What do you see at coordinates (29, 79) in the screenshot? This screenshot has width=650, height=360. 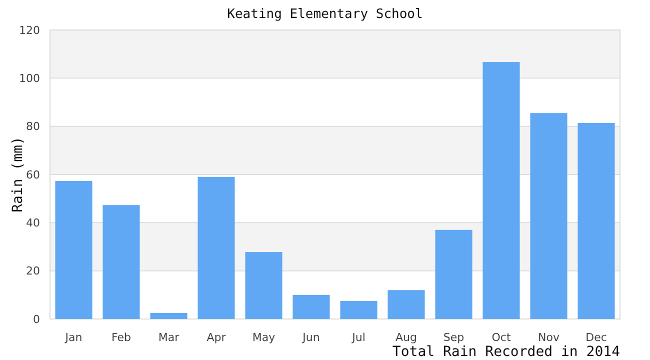 I see `y-tick-label: 100` at bounding box center [29, 79].